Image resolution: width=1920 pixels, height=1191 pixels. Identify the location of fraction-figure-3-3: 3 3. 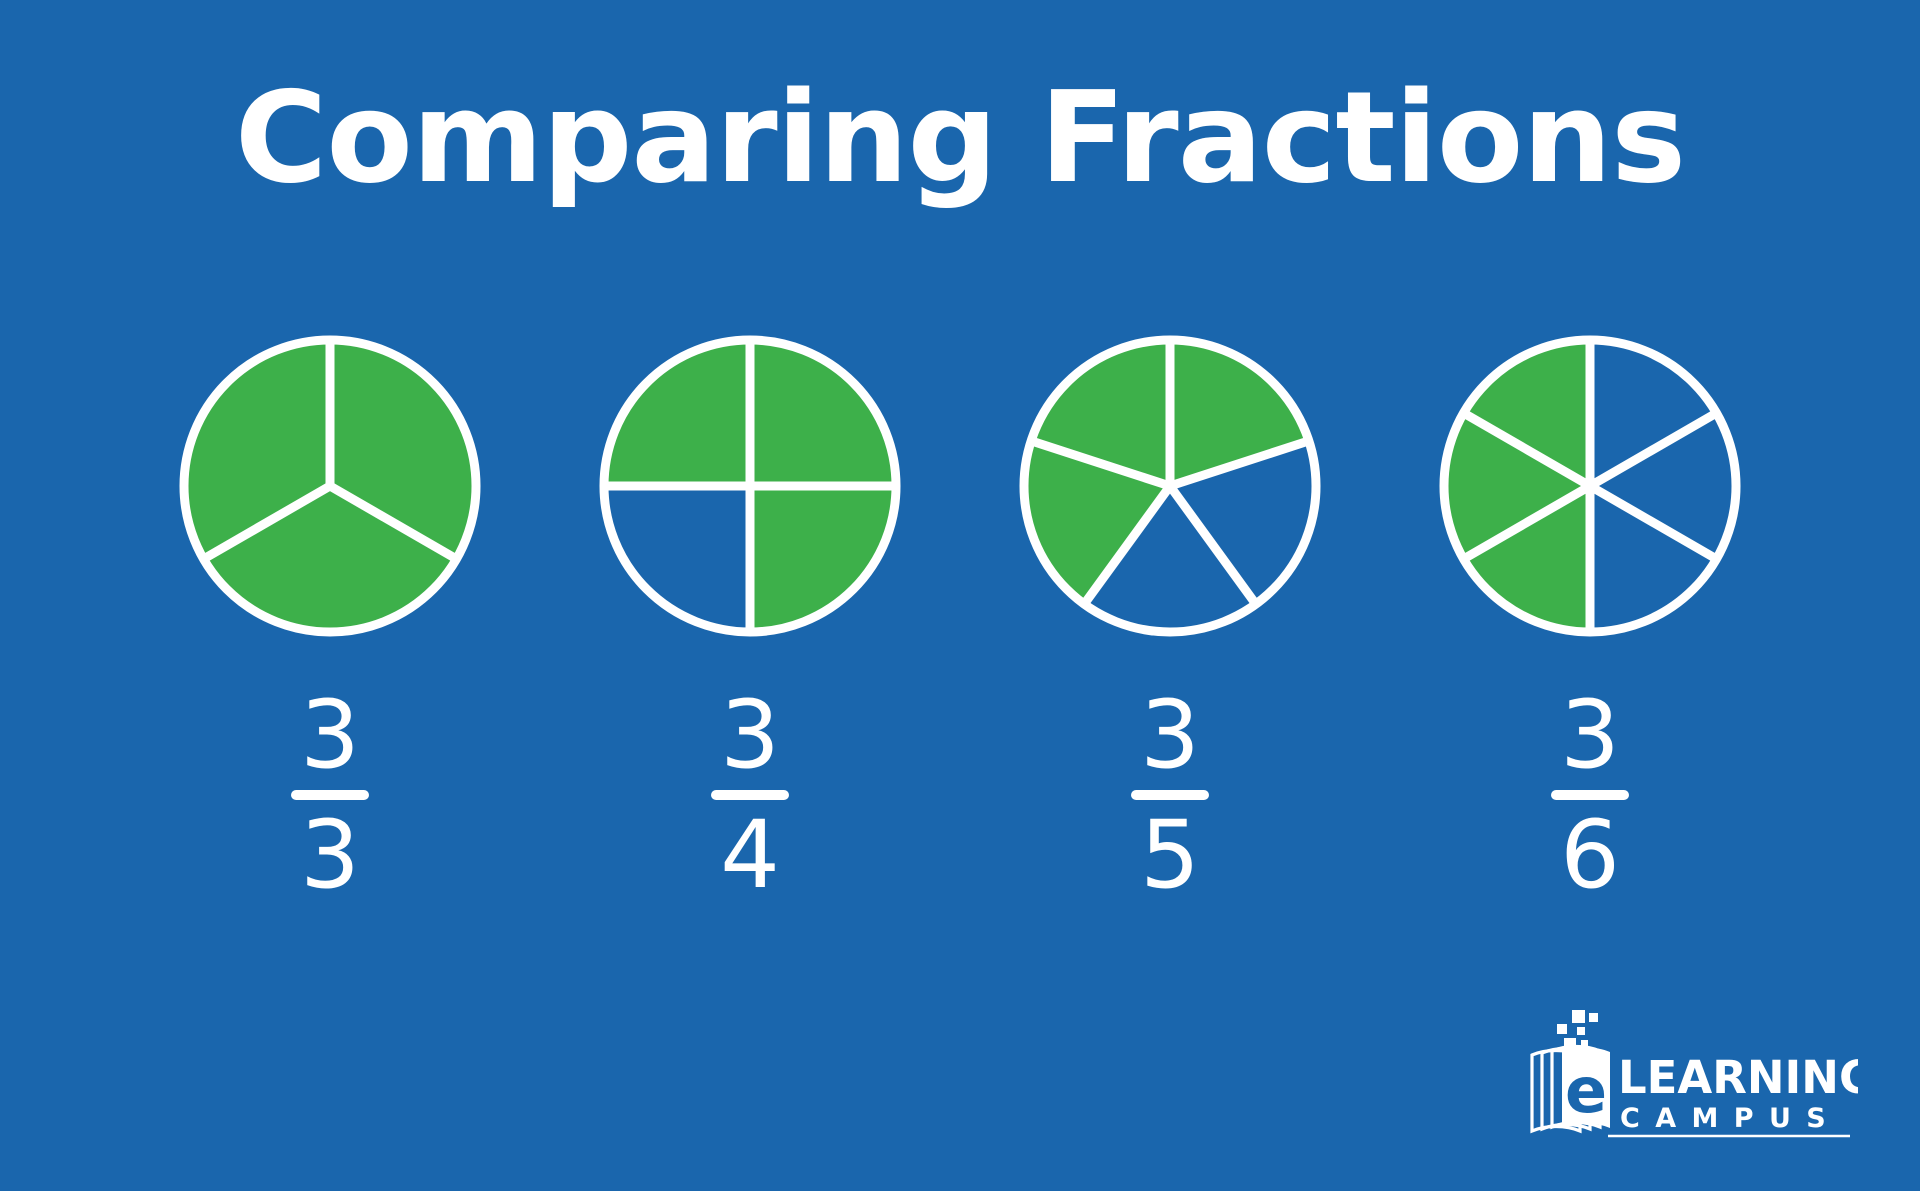
(330, 620).